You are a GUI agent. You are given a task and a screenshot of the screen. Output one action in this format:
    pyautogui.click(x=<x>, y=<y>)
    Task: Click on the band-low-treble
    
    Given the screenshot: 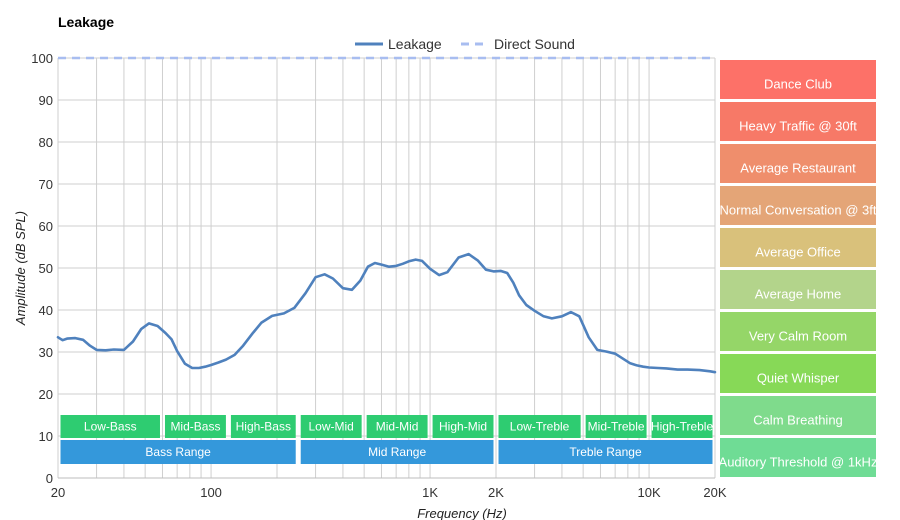 What is the action you would take?
    pyautogui.click(x=539, y=426)
    